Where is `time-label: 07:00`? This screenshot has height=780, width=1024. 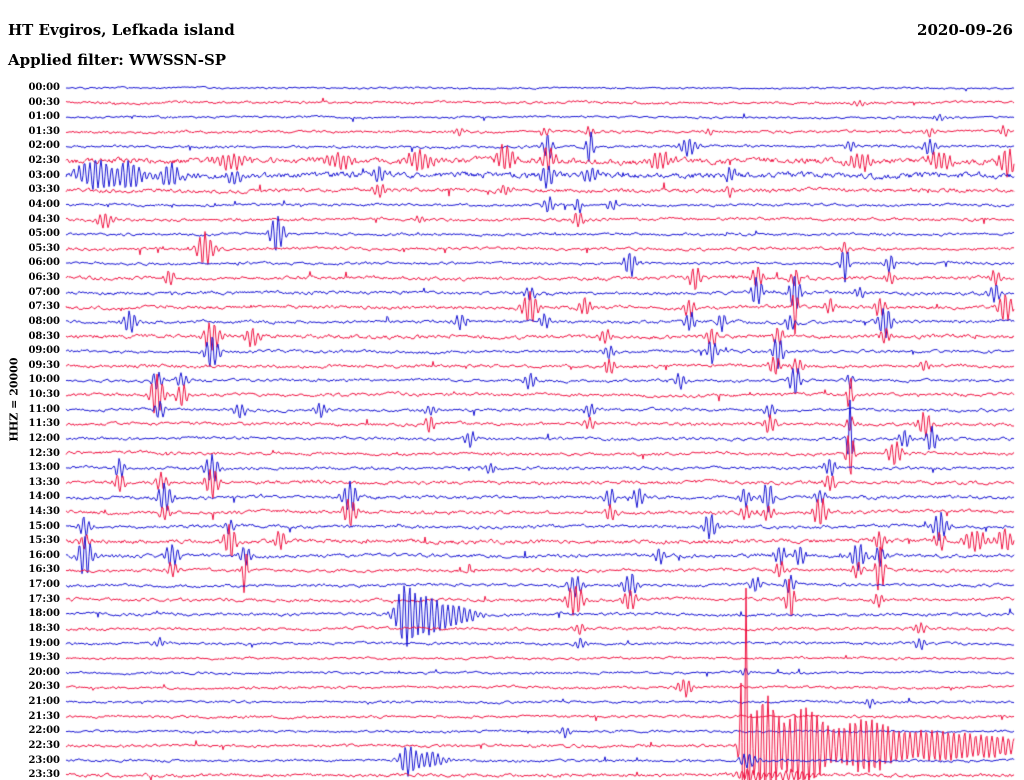
time-label: 07:00 is located at coordinates (44, 292).